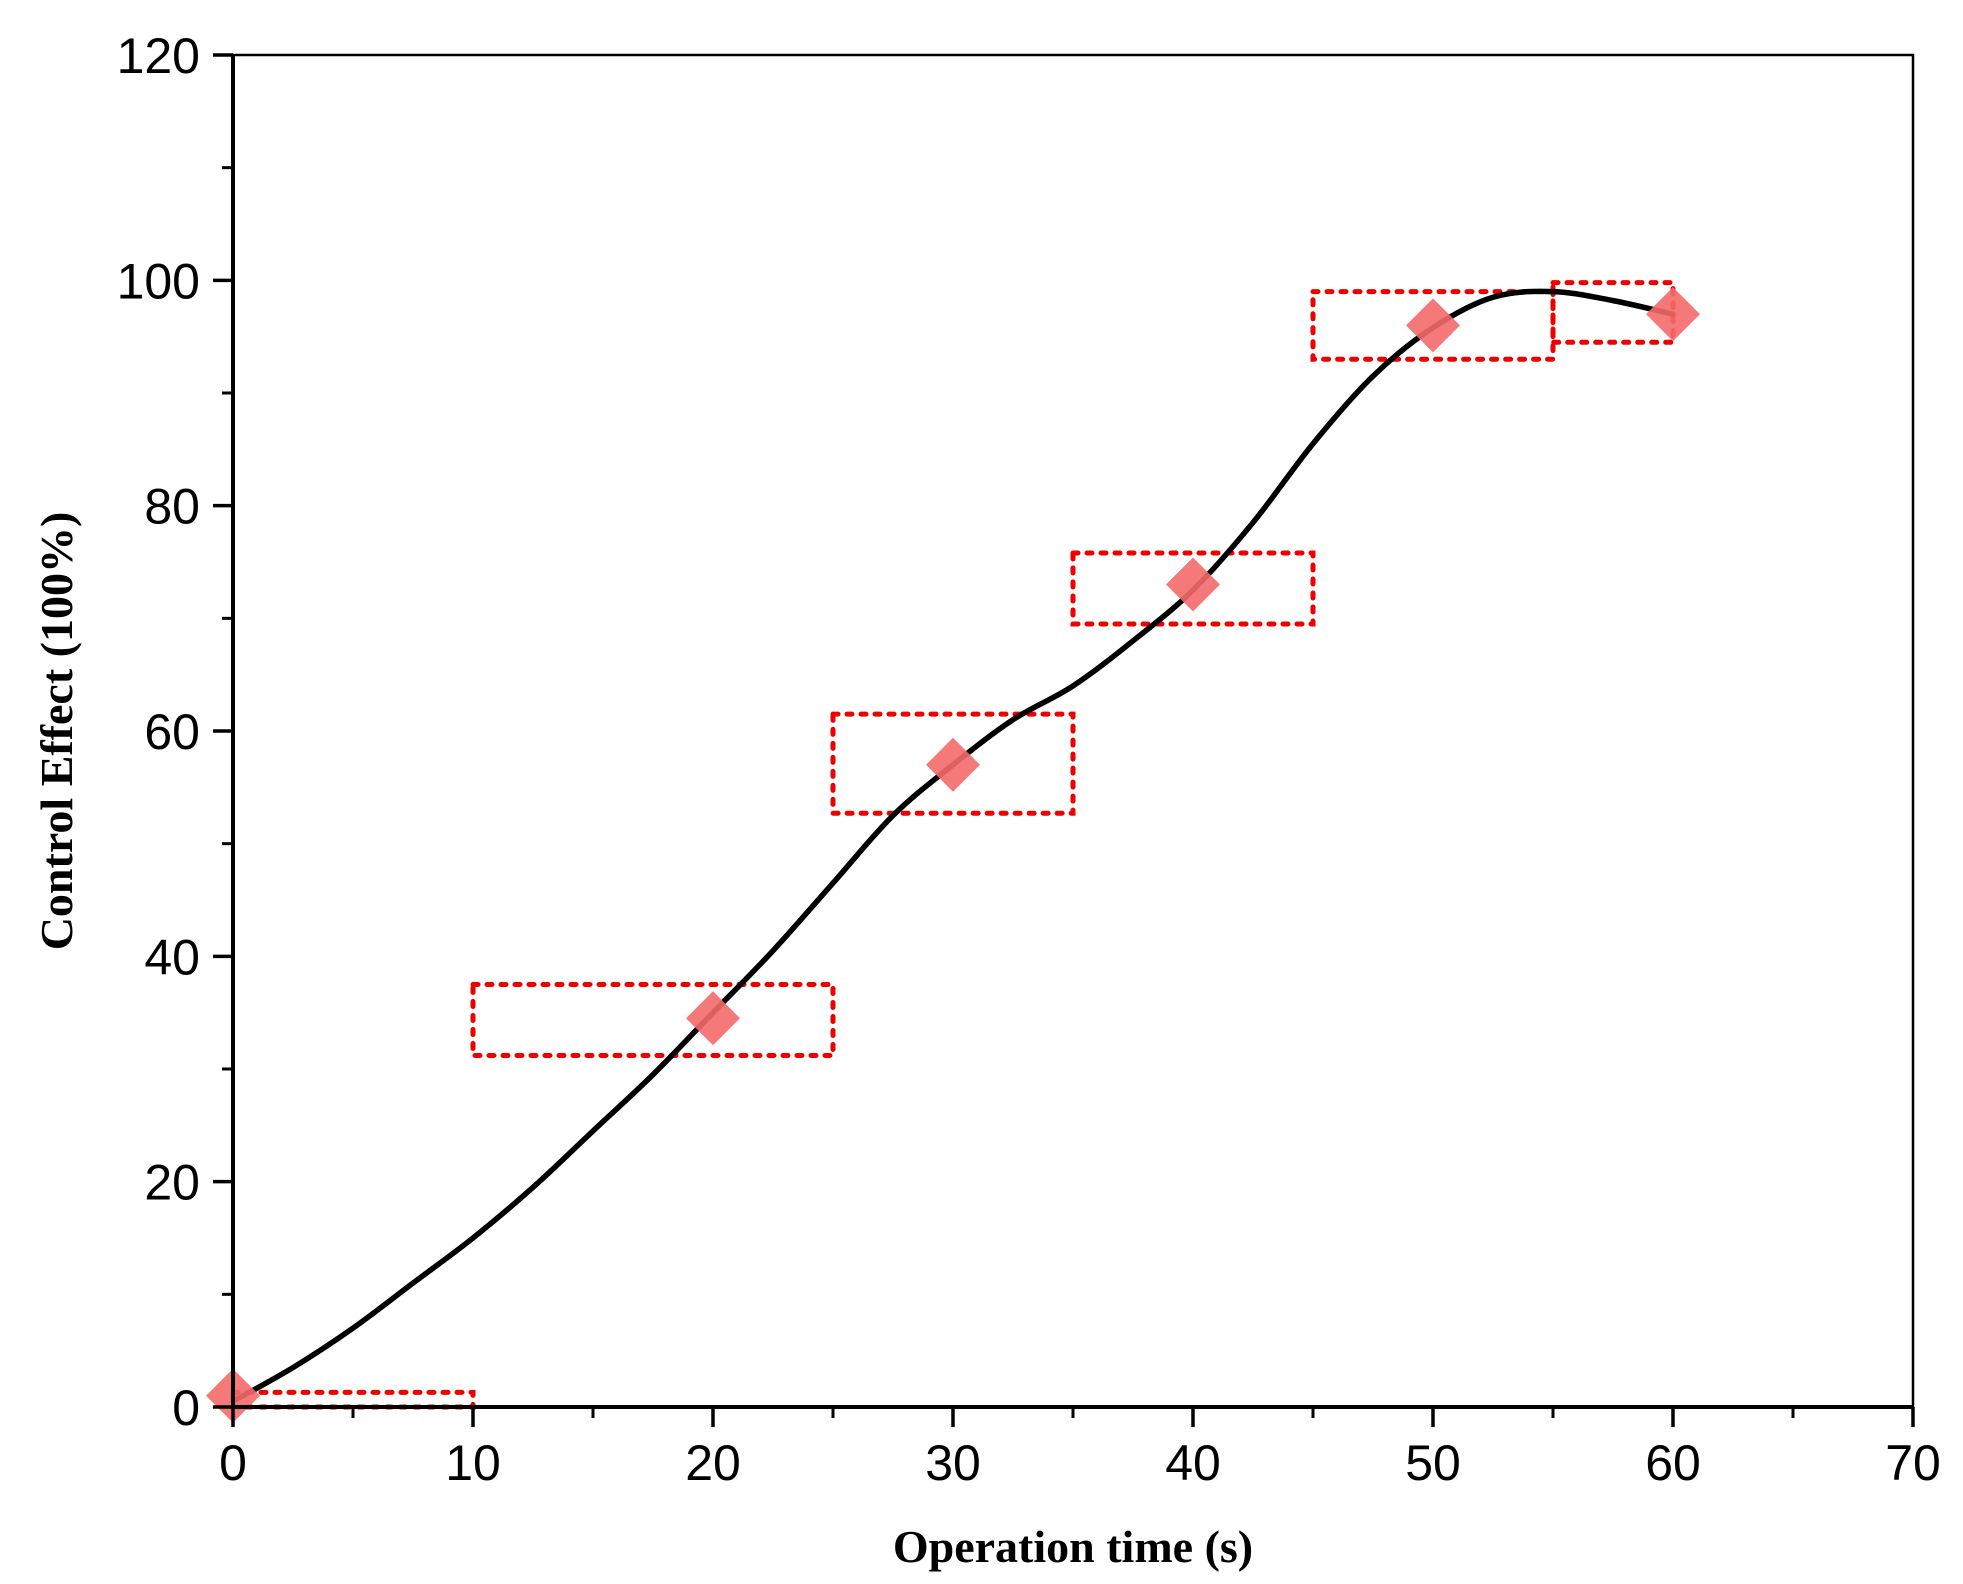 The width and height of the screenshot is (1963, 1584). Describe the element at coordinates (158, 56) in the screenshot. I see `y-tick-label-6: 120` at that location.